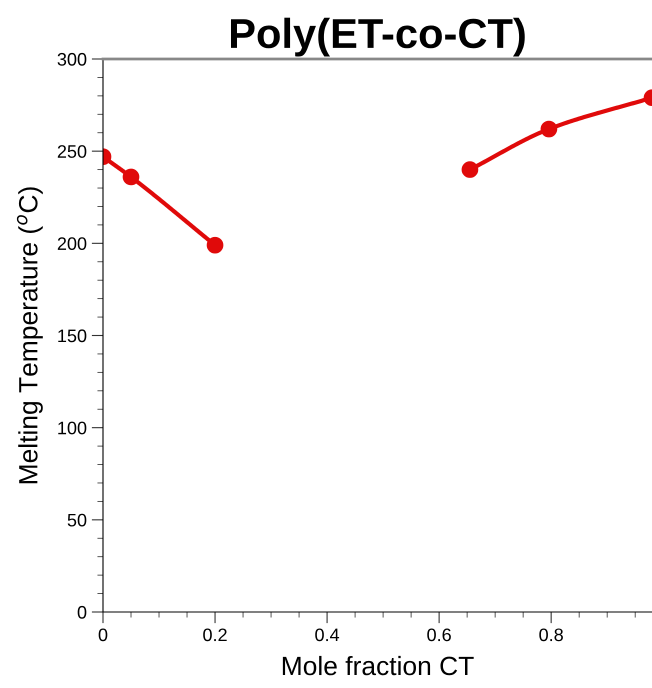  What do you see at coordinates (378, 666) in the screenshot?
I see `x-axis-title: Mole fraction CT` at bounding box center [378, 666].